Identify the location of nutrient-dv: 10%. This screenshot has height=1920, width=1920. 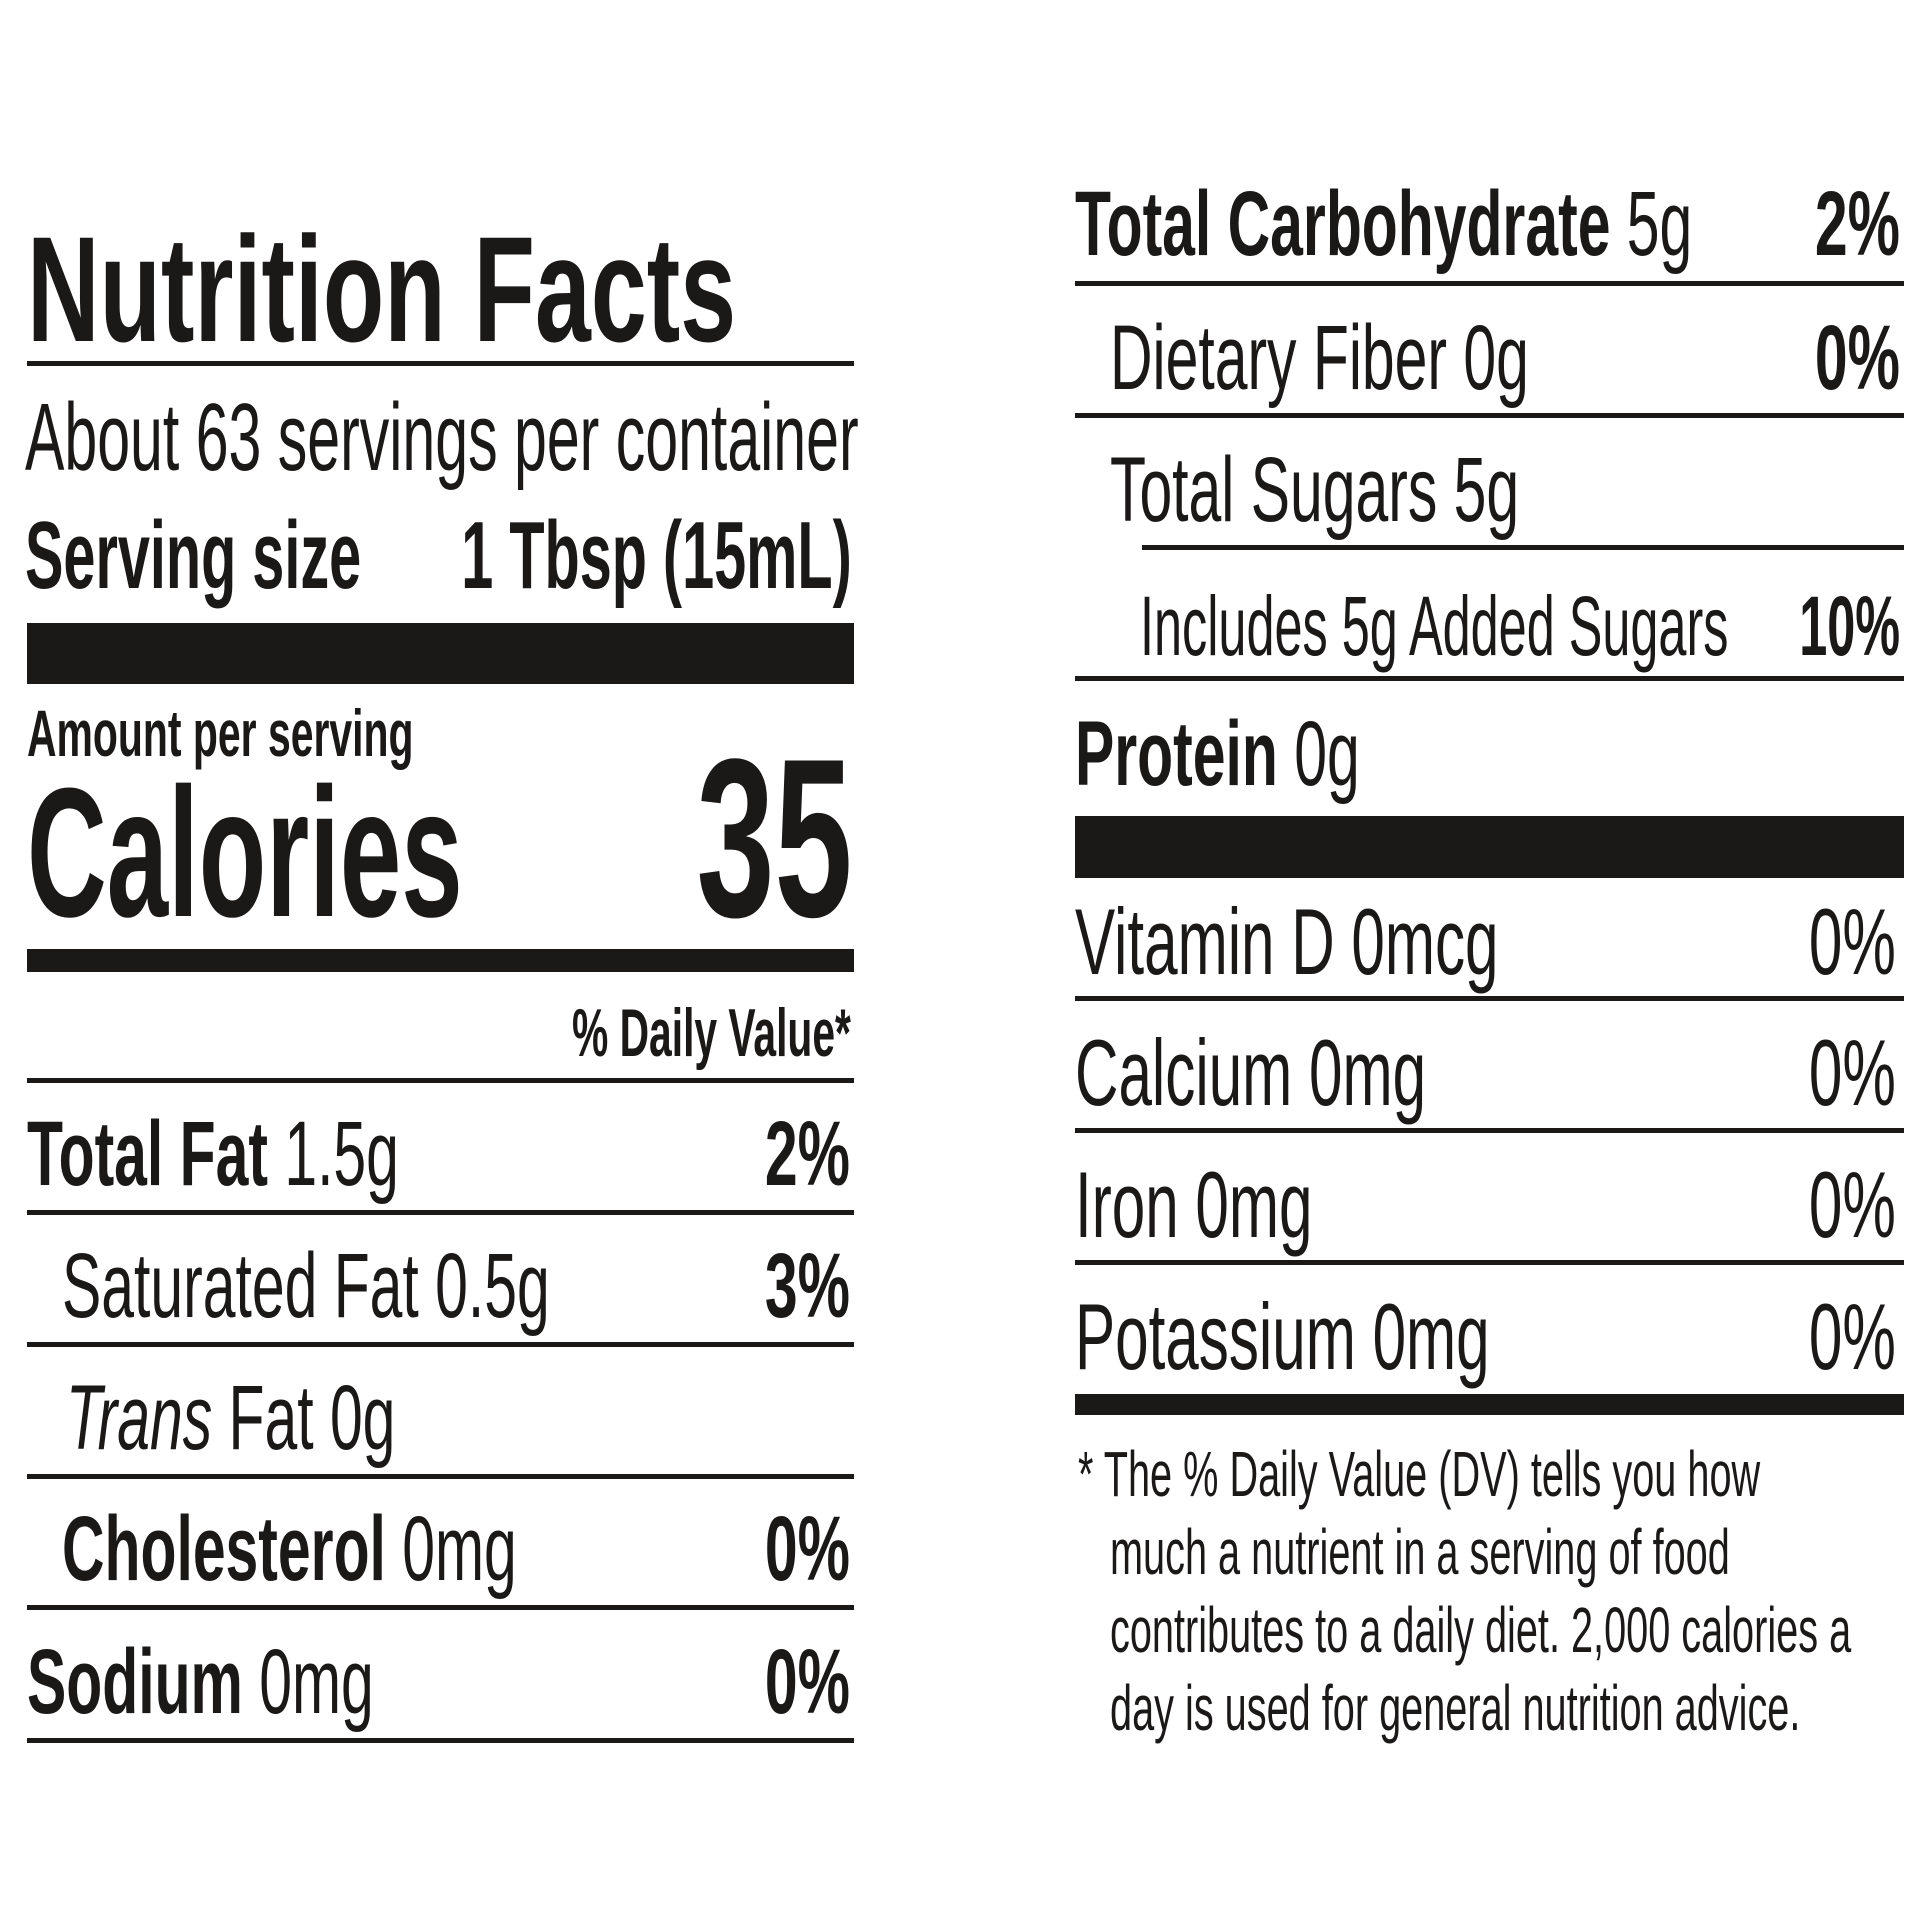
(1849, 626).